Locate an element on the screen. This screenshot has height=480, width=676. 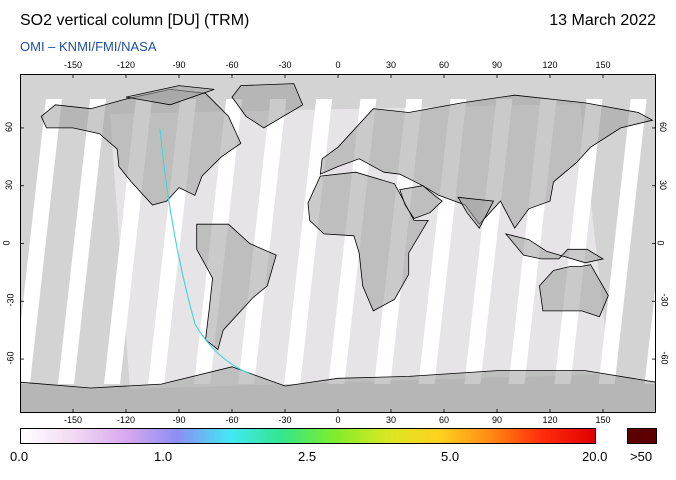
data-source-credit: OMI – KNMI/FMI/NASA is located at coordinates (88, 46).